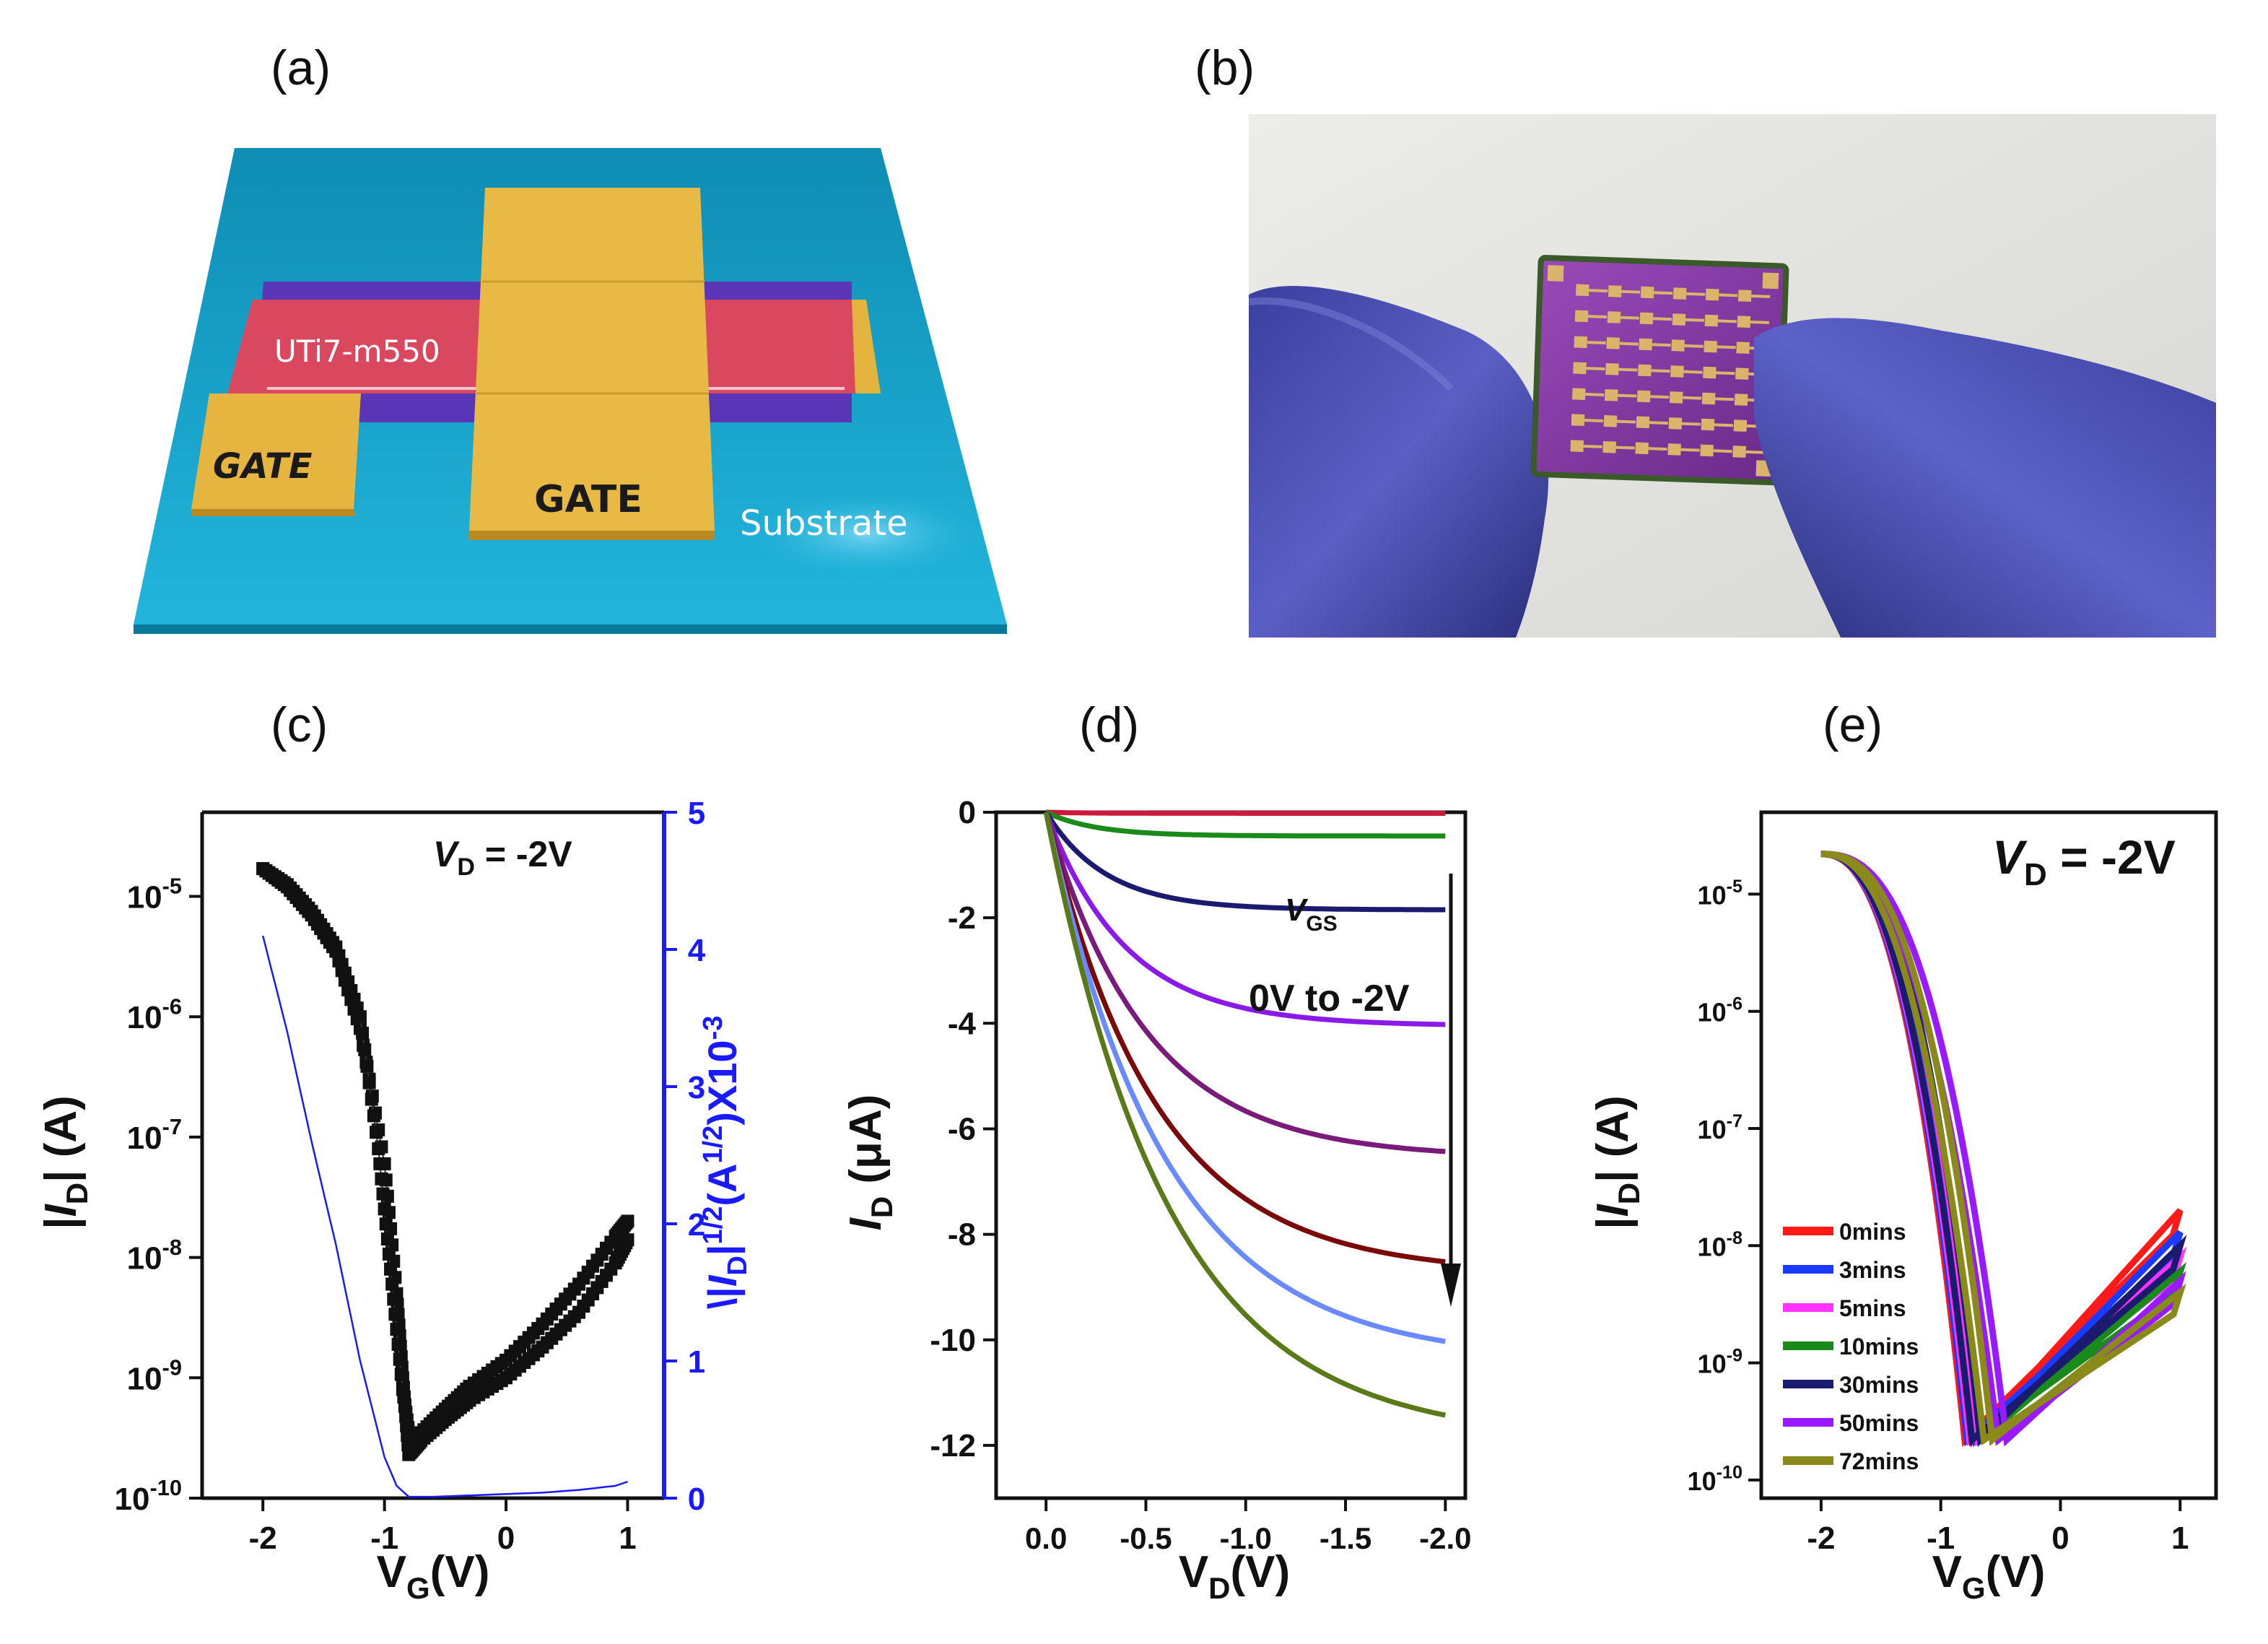 Image resolution: width=2268 pixels, height=1644 pixels. I want to click on panel-label-e: (e), so click(1853, 724).